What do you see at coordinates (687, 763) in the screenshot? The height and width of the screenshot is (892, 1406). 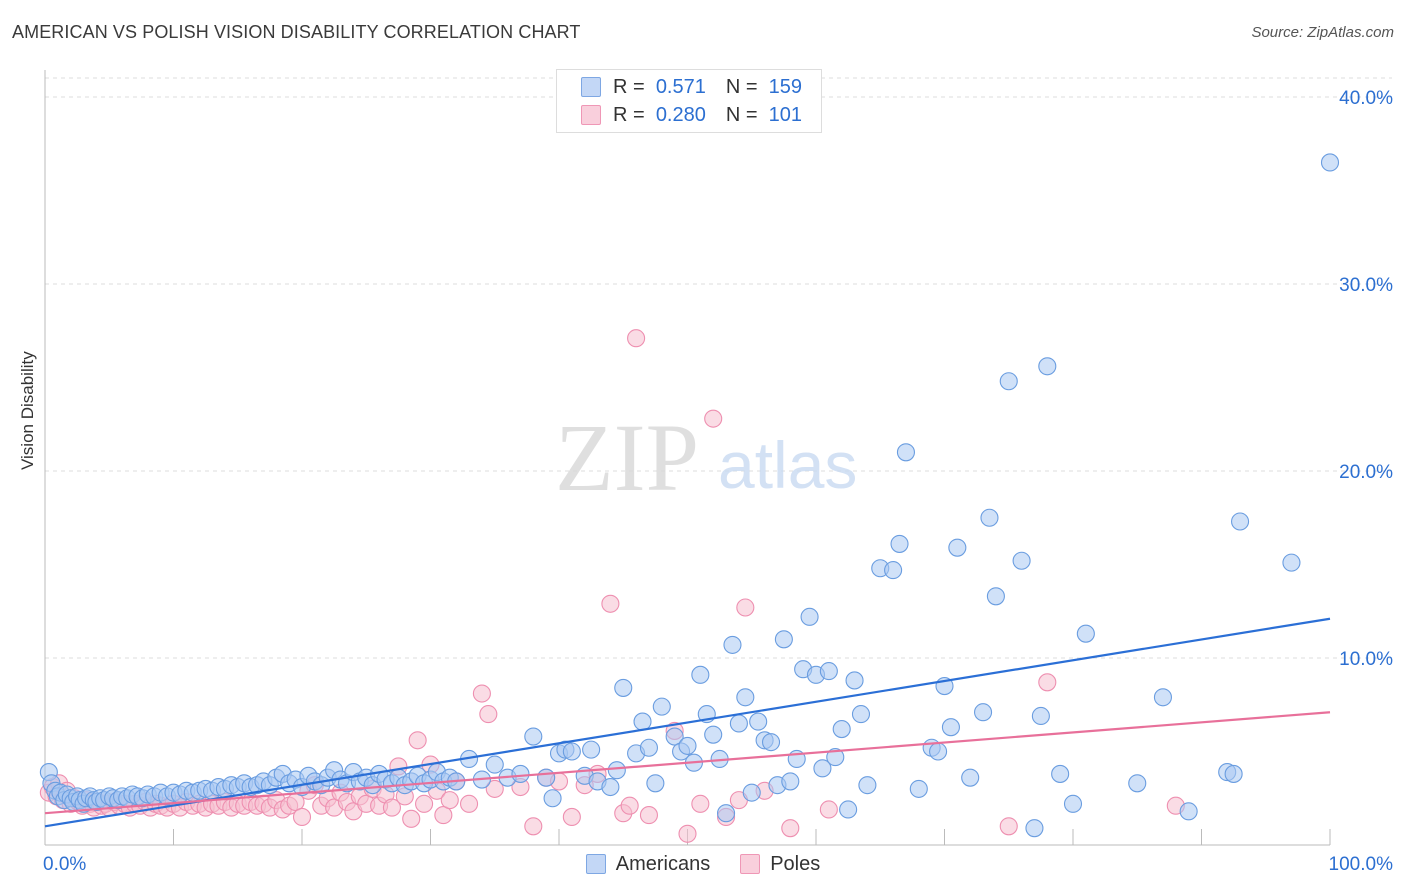 I see `poles-trend-line` at bounding box center [687, 763].